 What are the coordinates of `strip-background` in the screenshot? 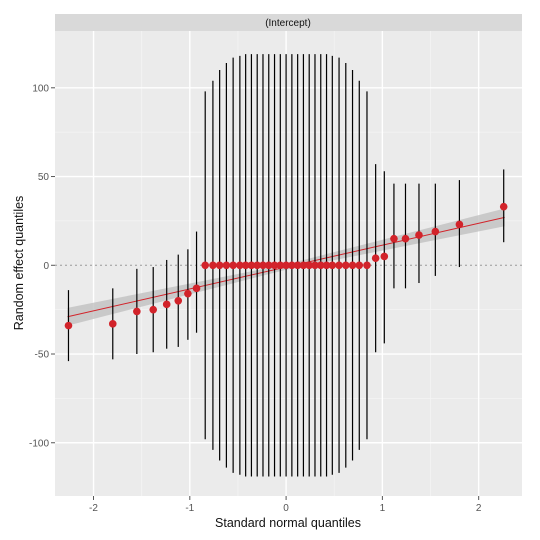 It's located at (288, 22).